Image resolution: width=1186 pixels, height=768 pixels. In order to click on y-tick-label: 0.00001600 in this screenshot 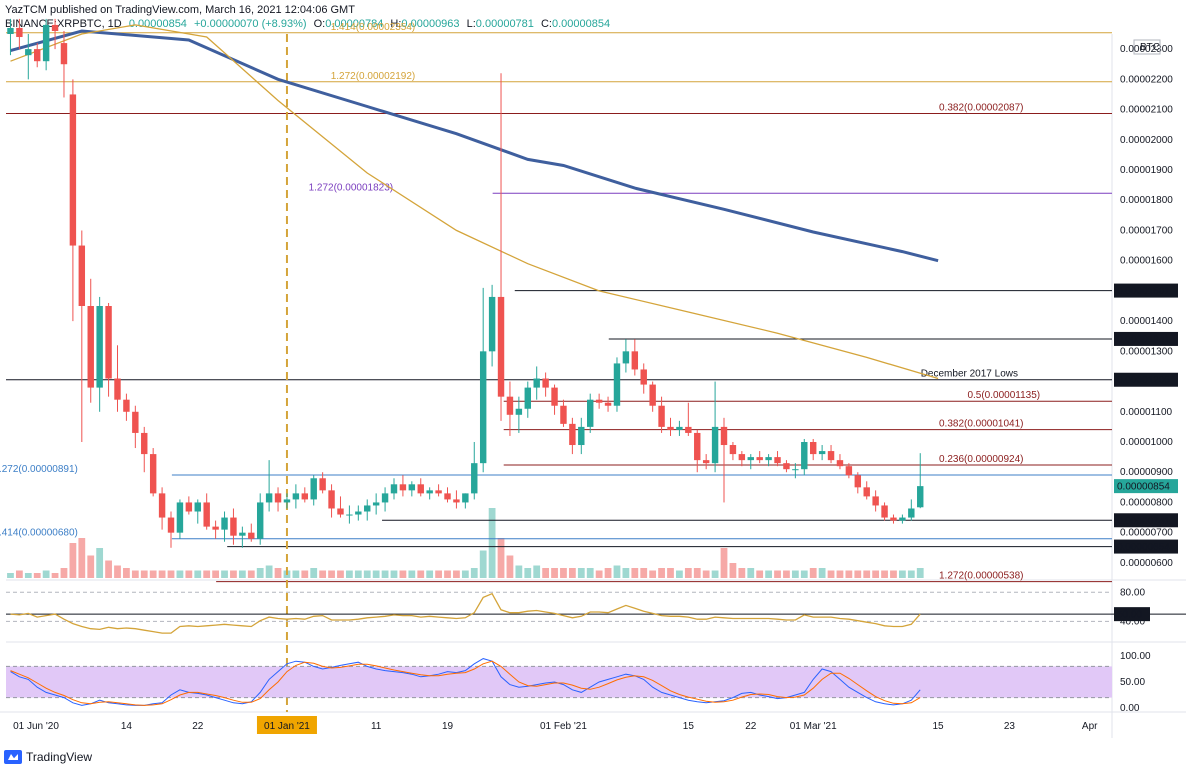, I will do `click(1146, 261)`.